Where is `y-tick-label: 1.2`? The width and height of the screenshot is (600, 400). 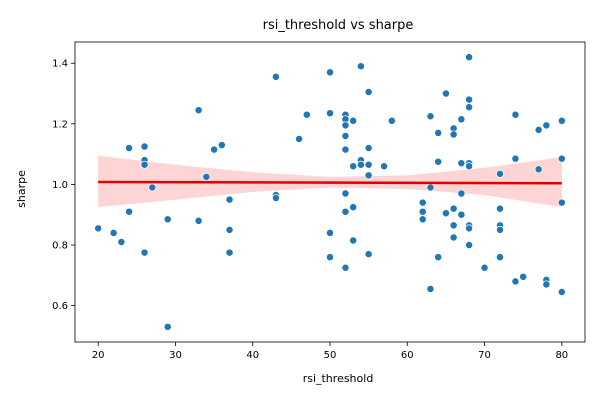 y-tick-label: 1.2 is located at coordinates (60, 124).